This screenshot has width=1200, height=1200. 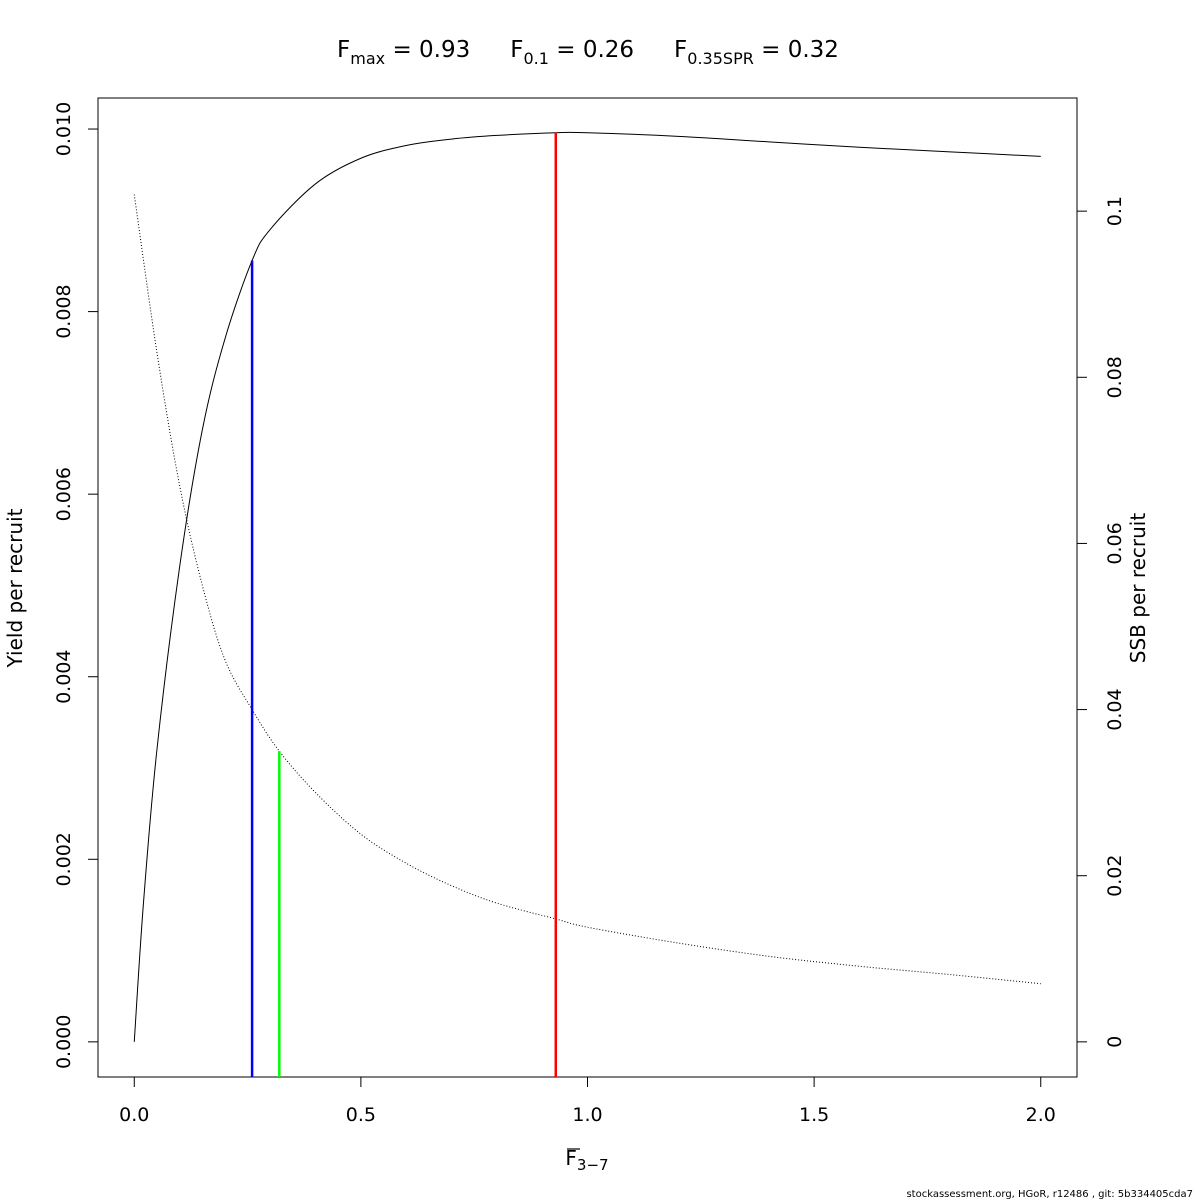 What do you see at coordinates (680, 50) in the screenshot?
I see `title-fspr-base: F` at bounding box center [680, 50].